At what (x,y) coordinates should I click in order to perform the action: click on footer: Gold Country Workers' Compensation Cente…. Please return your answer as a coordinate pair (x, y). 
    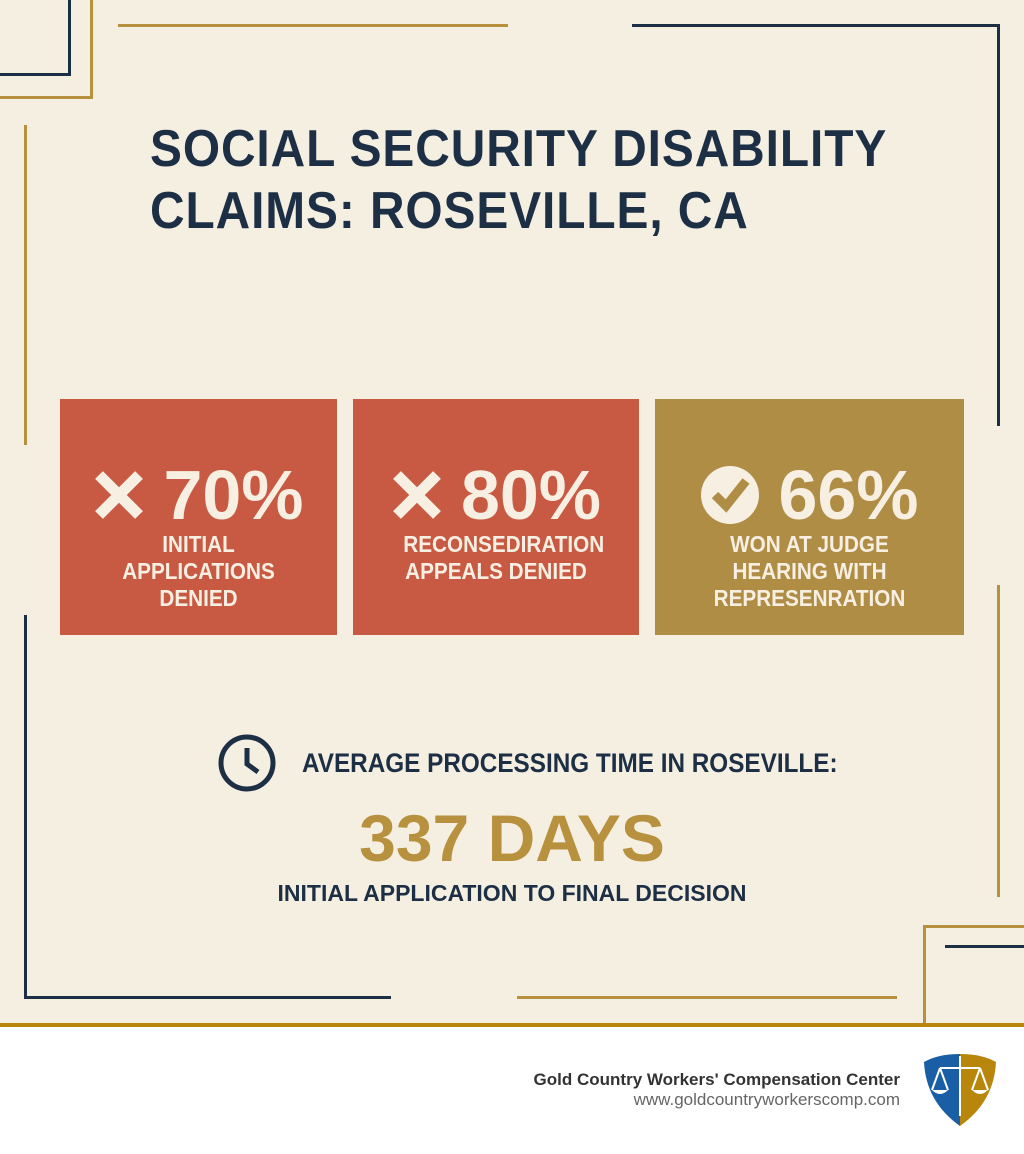
    Looking at the image, I should click on (717, 1090).